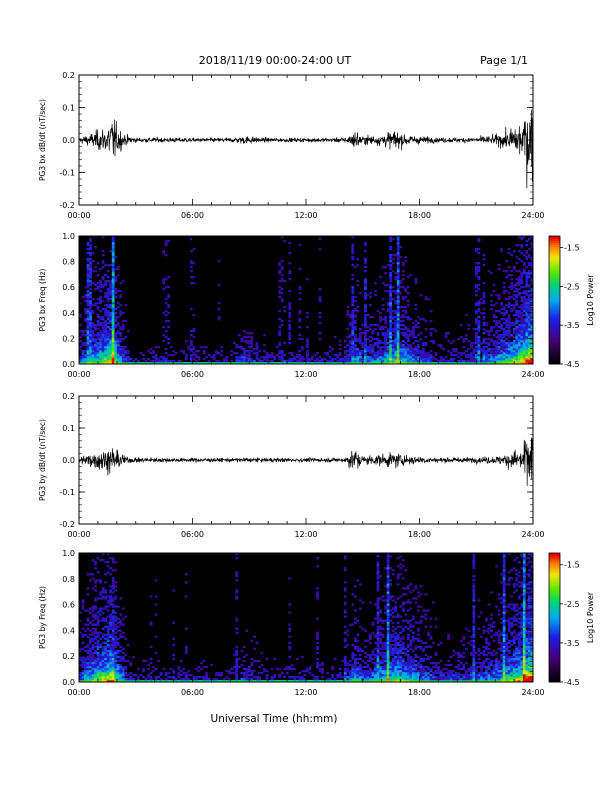 The height and width of the screenshot is (792, 612). Describe the element at coordinates (68, 75) in the screenshot. I see `y-tick-label: 0.2` at that location.